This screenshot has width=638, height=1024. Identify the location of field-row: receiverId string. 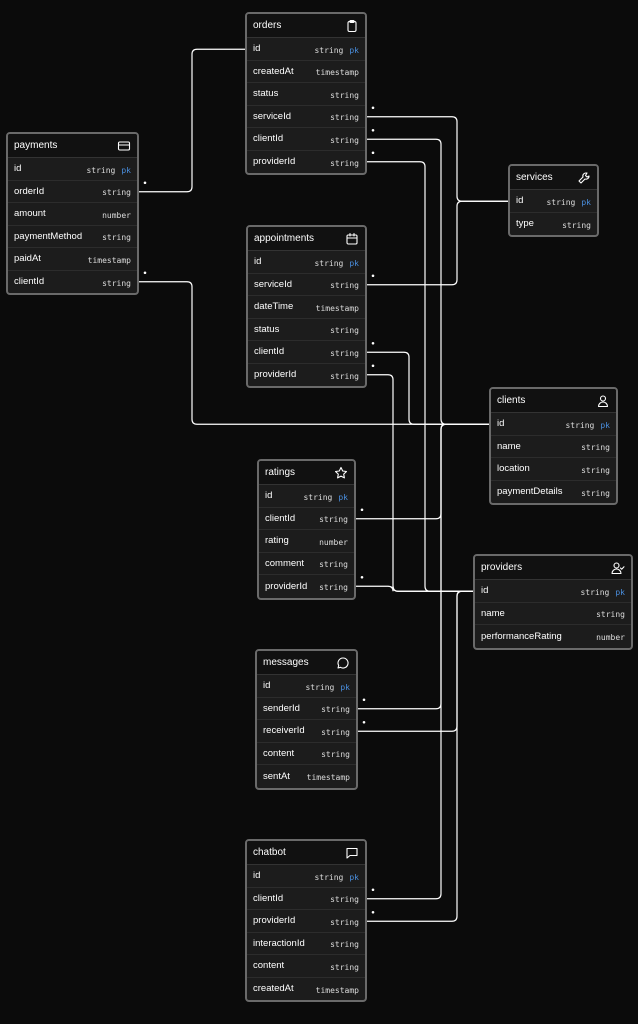
(306, 731).